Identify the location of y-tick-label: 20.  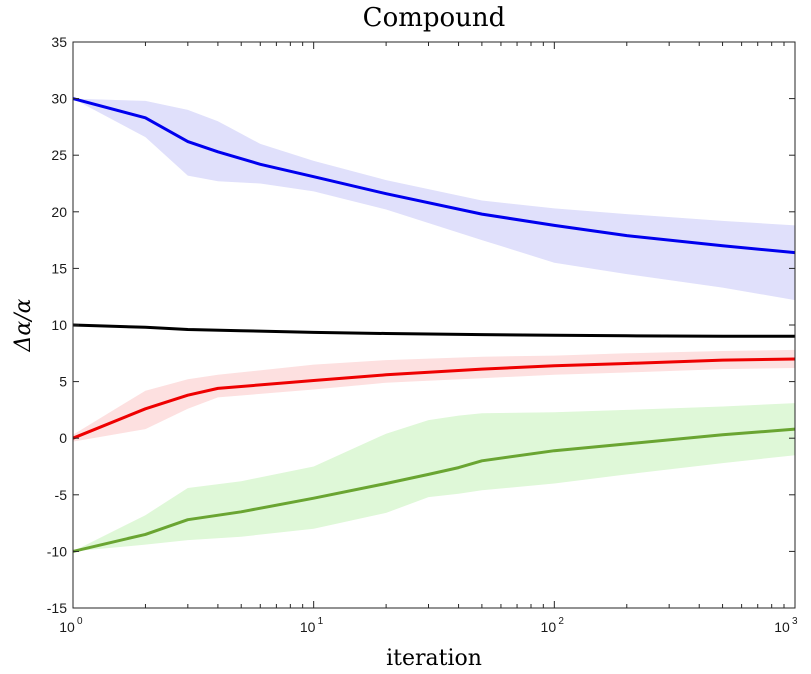
(59, 212).